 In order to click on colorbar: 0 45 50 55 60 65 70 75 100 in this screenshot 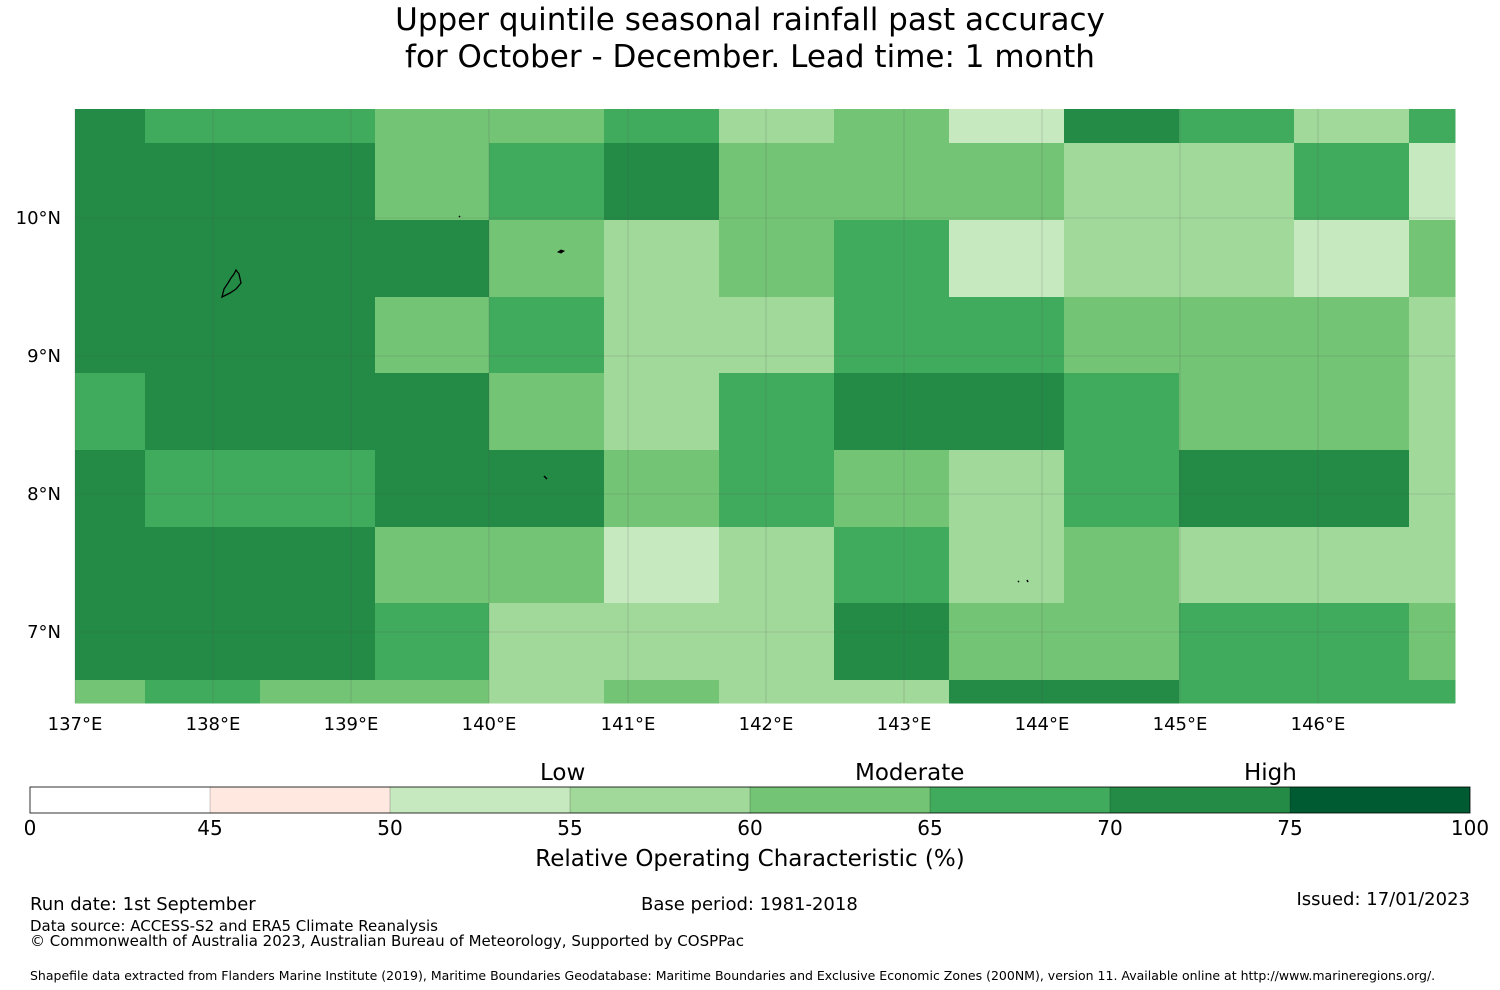, I will do `click(756, 813)`.